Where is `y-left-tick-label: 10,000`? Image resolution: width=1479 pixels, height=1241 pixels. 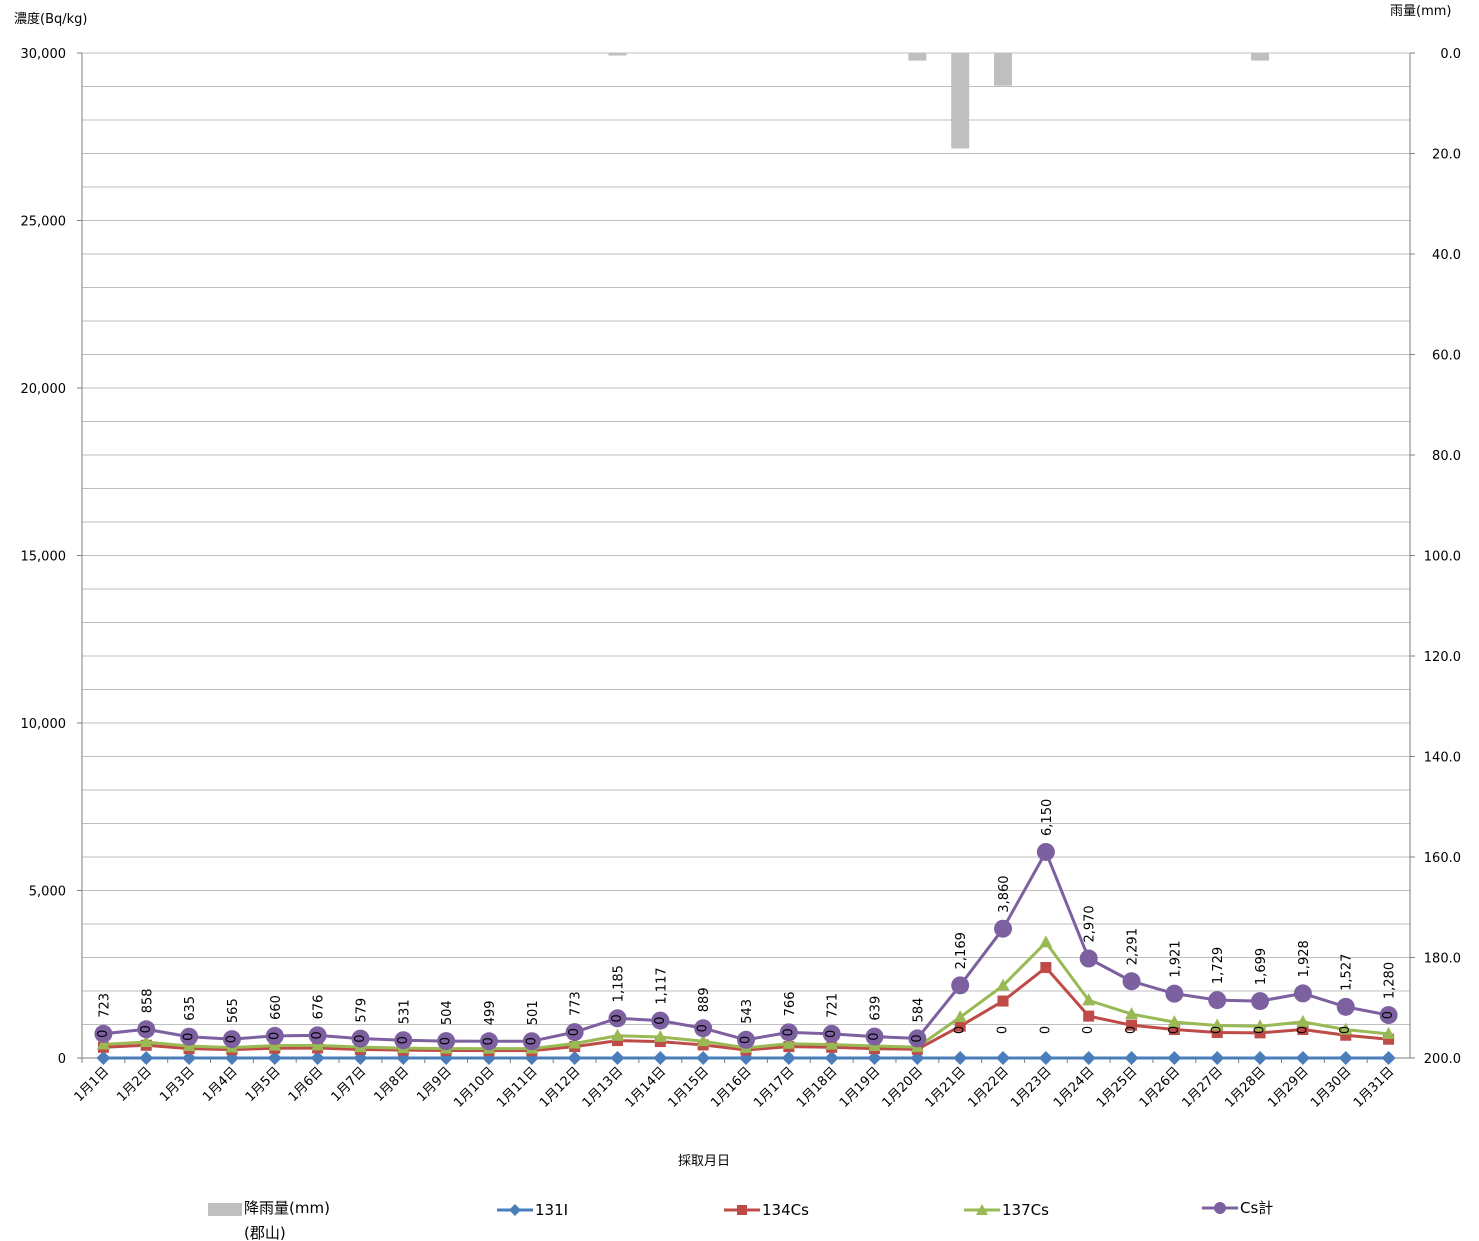
y-left-tick-label: 10,000 is located at coordinates (44, 724).